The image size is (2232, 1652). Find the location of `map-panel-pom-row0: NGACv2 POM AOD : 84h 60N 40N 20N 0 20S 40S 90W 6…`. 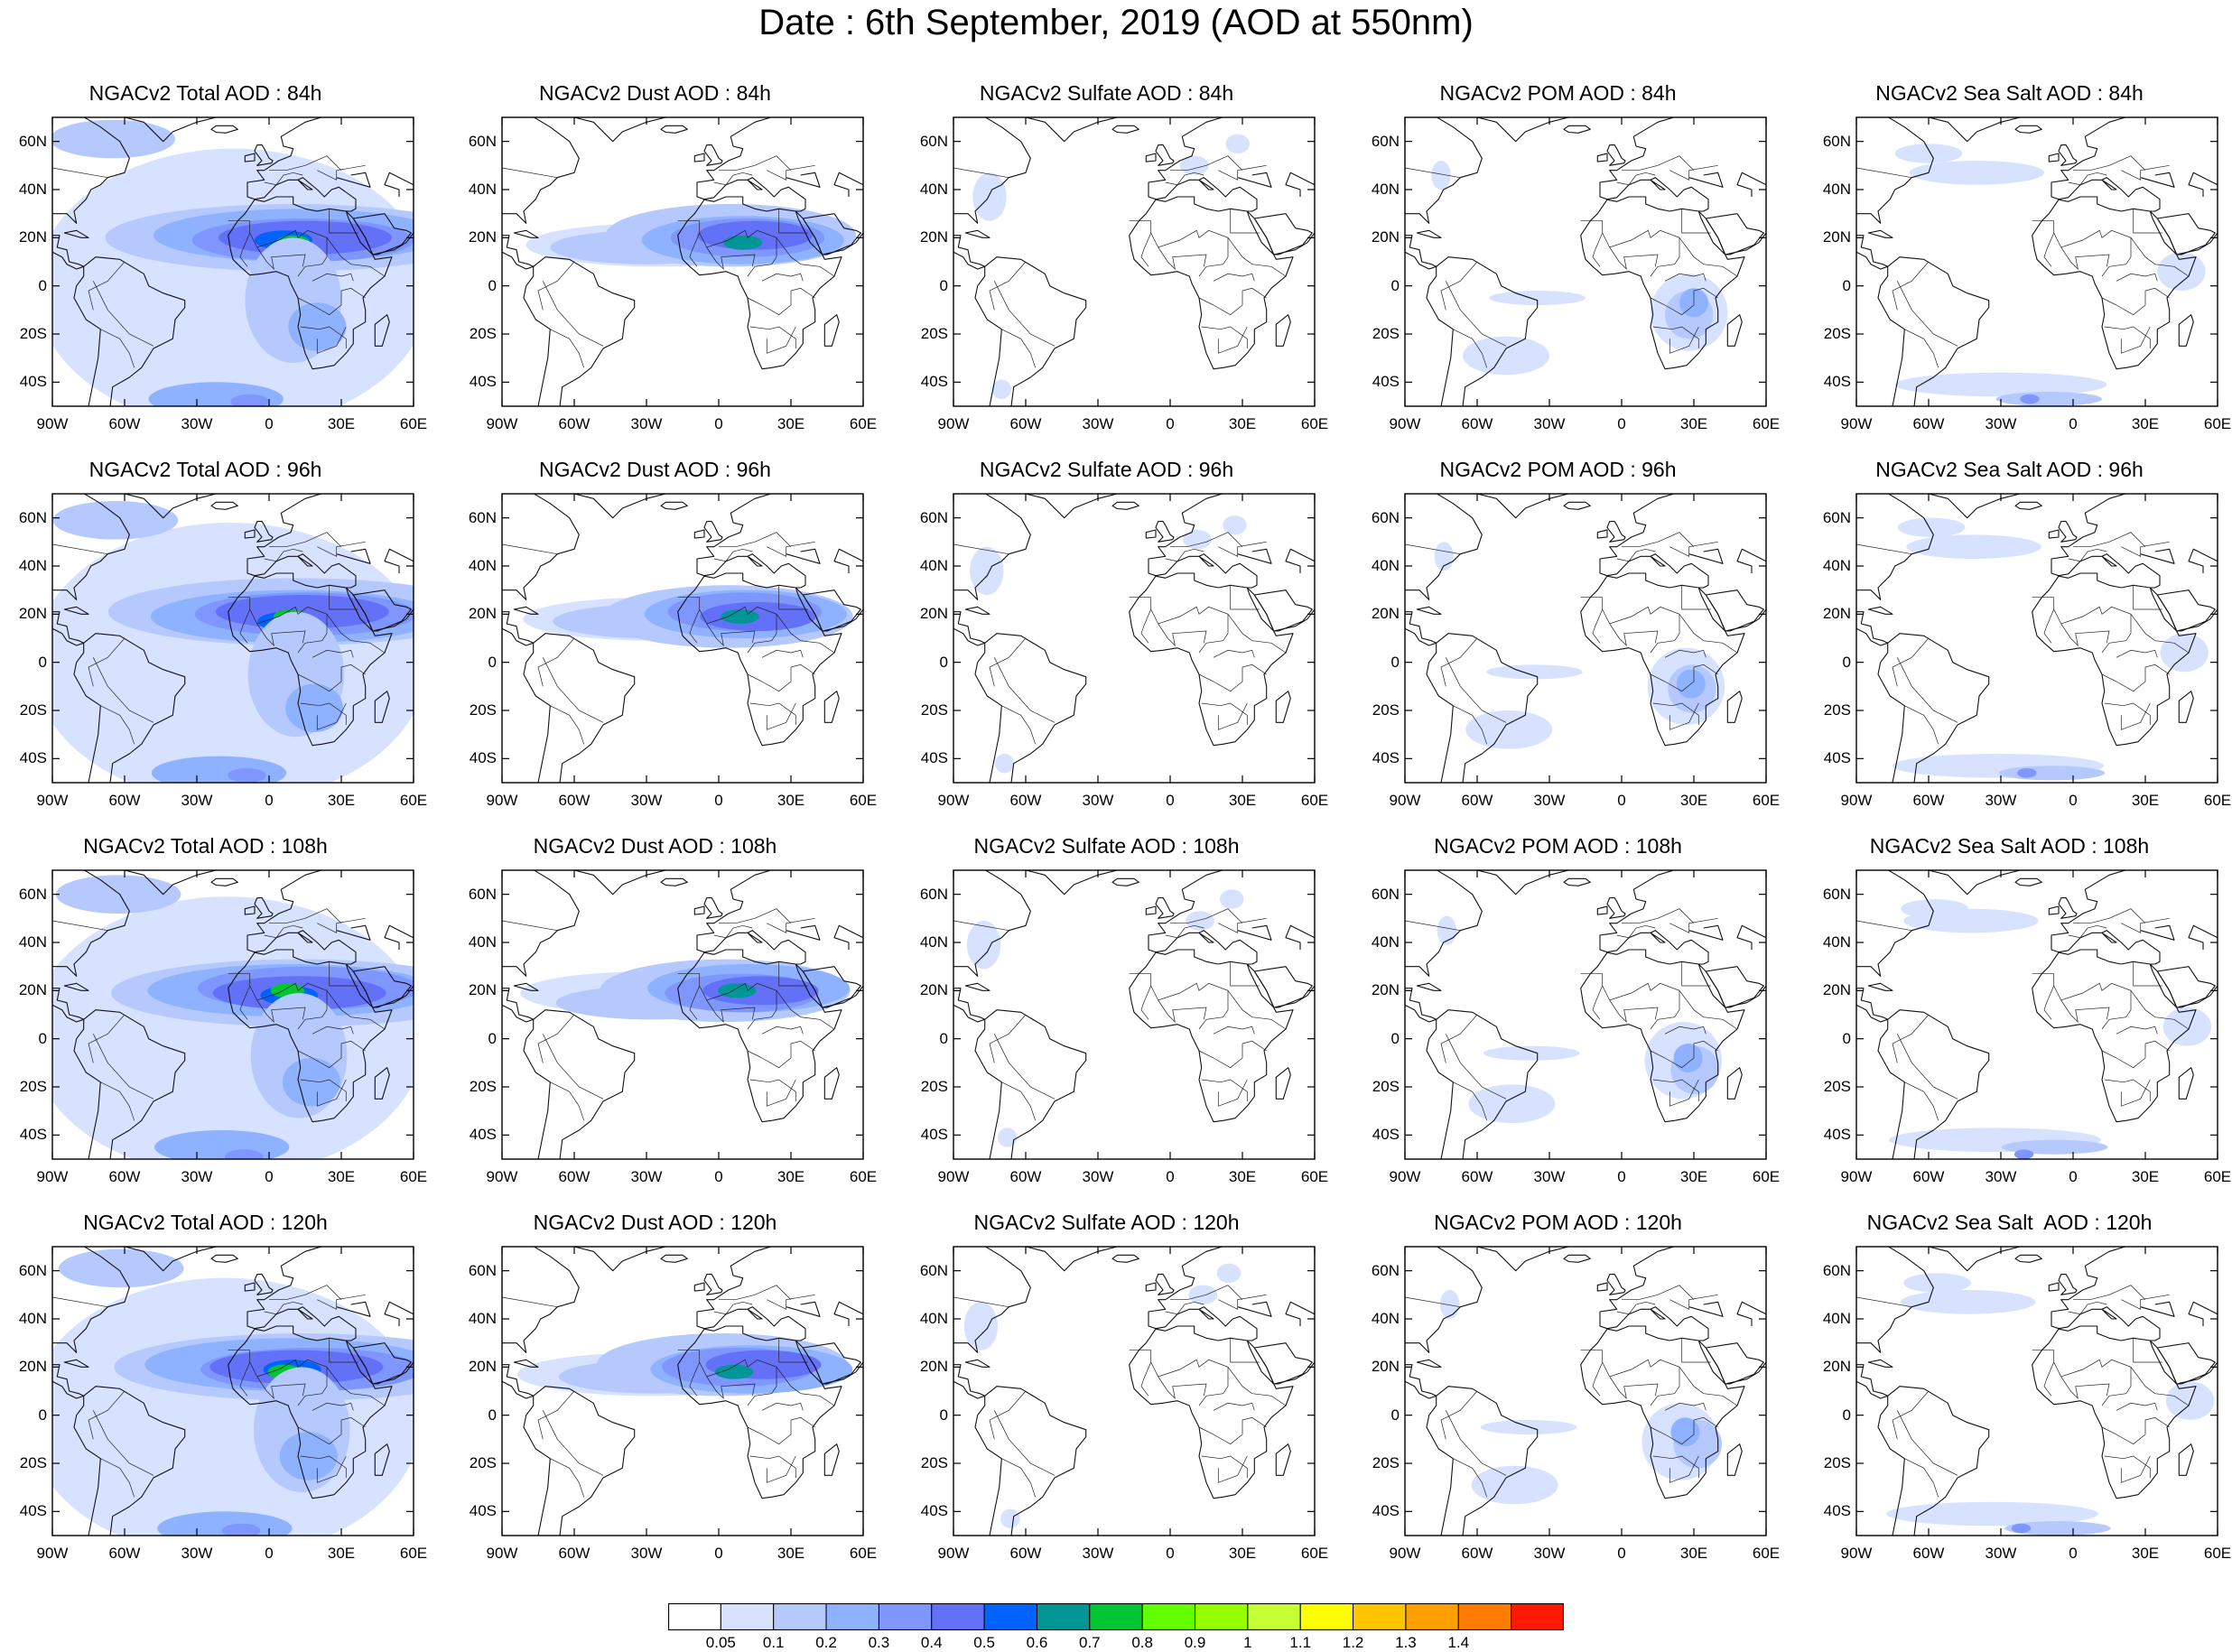

map-panel-pom-row0: NGACv2 POM AOD : 84h 60N 40N 20N 0 20S 40S 90W 6… is located at coordinates (1566, 262).